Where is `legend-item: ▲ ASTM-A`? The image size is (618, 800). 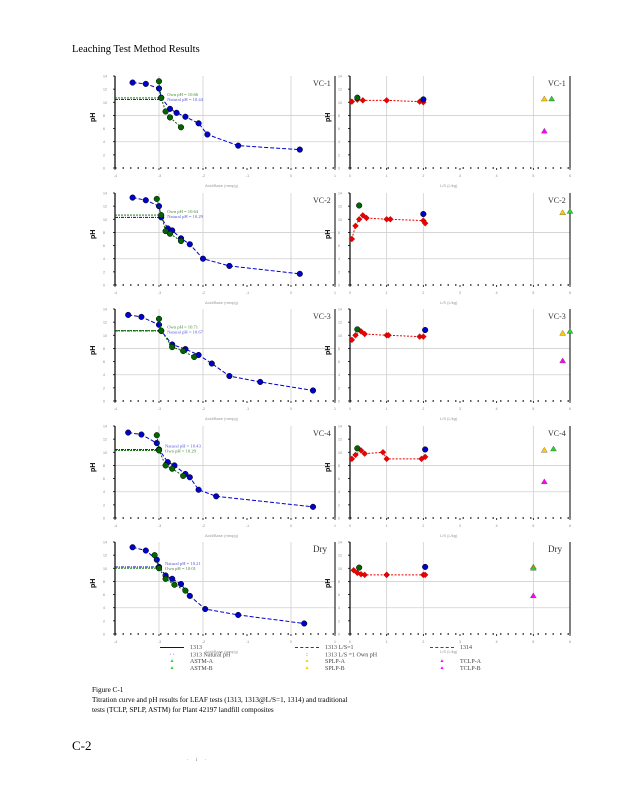
legend-item: ▲ ASTM-A is located at coordinates (187, 663).